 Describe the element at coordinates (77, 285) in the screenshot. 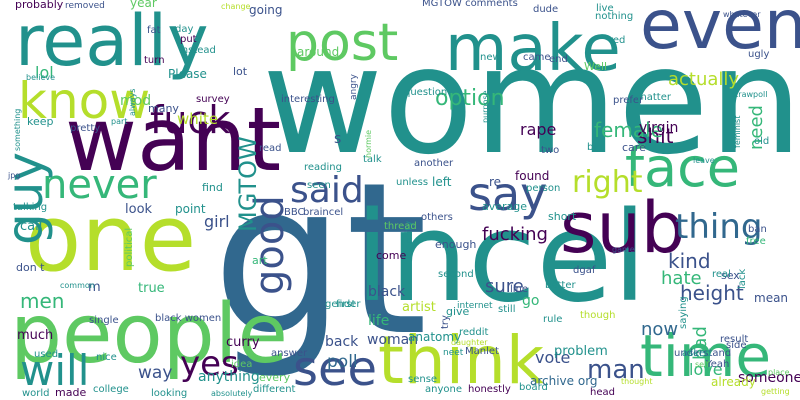

I see `word-common: common` at that location.